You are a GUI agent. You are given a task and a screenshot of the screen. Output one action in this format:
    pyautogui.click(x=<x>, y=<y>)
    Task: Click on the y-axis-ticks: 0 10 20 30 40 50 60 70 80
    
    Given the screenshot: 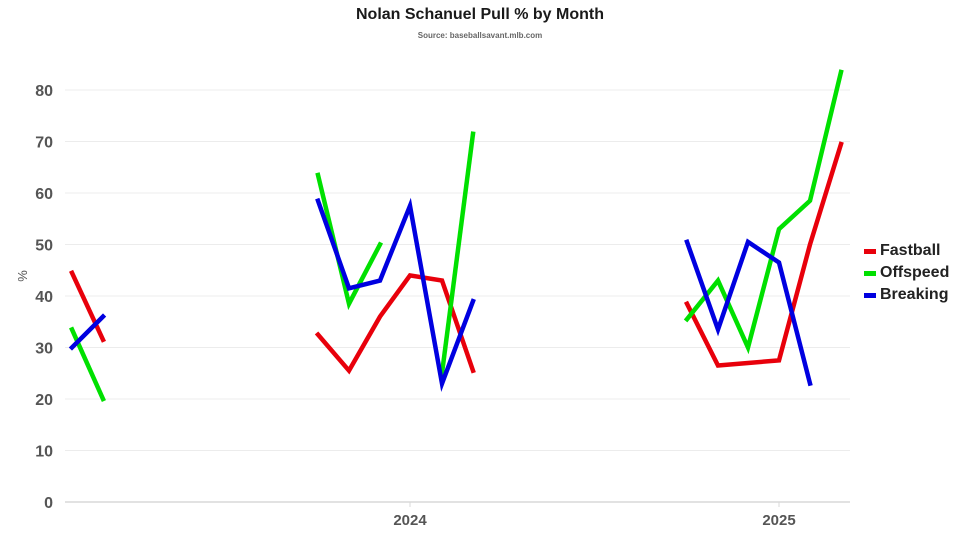 What is the action you would take?
    pyautogui.click(x=44, y=297)
    